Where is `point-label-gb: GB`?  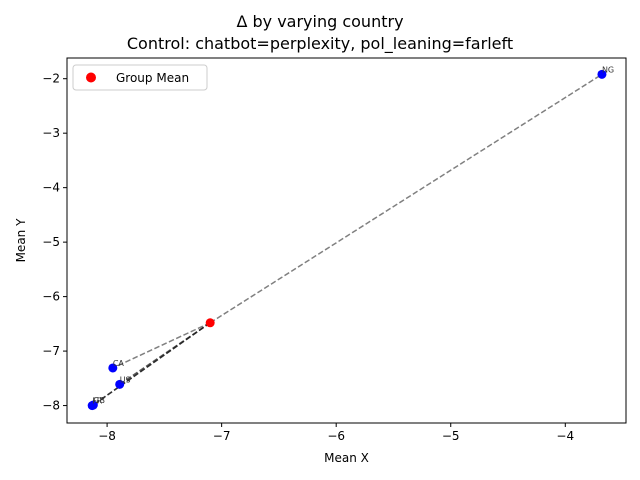
point-label-gb: GB is located at coordinates (99, 400).